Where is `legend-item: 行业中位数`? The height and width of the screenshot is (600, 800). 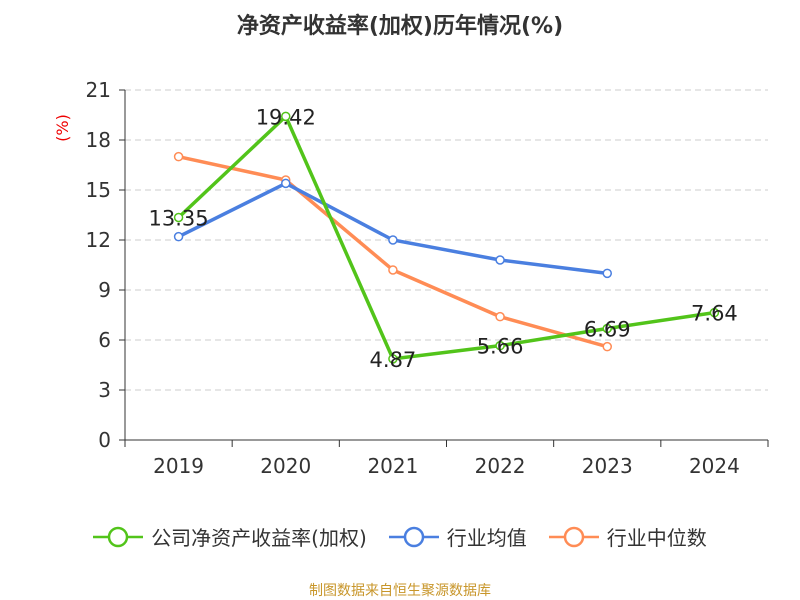 legend-item: 行业中位数 is located at coordinates (627, 536).